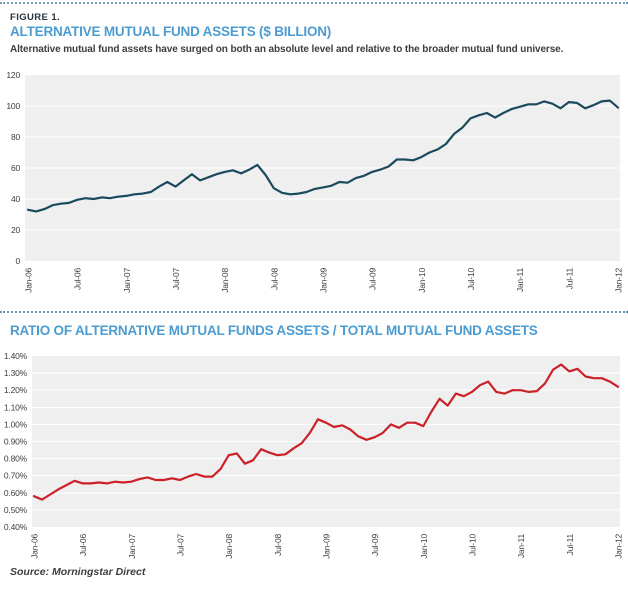 The image size is (628, 590). What do you see at coordinates (16, 527) in the screenshot?
I see `y-tick-label: 0.40%` at bounding box center [16, 527].